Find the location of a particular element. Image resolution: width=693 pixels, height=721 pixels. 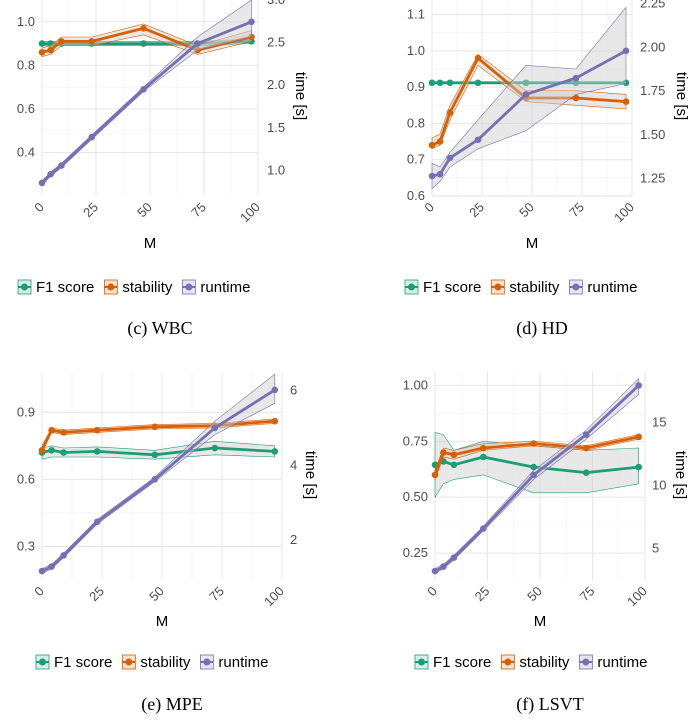

y-right-tick-label: 2.00 is located at coordinates (652, 46).